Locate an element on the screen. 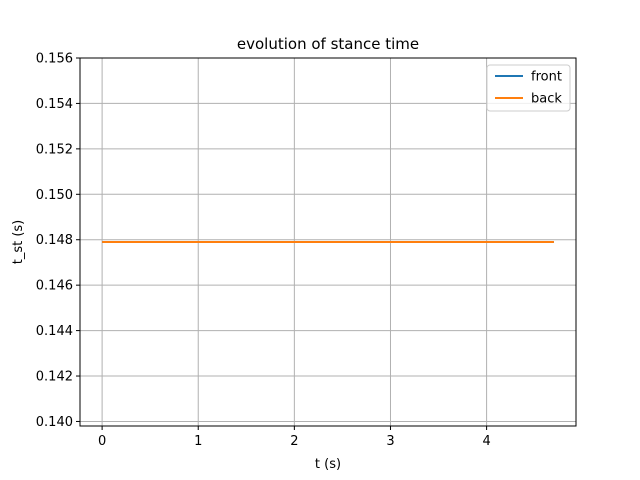 The height and width of the screenshot is (480, 640). x-tick-label: 3 is located at coordinates (390, 441).